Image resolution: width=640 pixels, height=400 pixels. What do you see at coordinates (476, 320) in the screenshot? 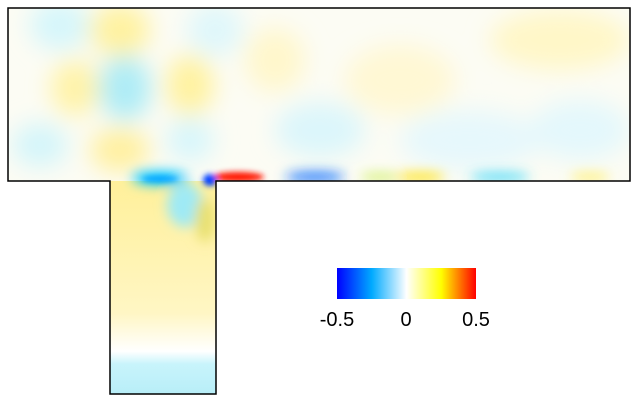
I see `colorbar-tick-label-max: 0.5` at bounding box center [476, 320].